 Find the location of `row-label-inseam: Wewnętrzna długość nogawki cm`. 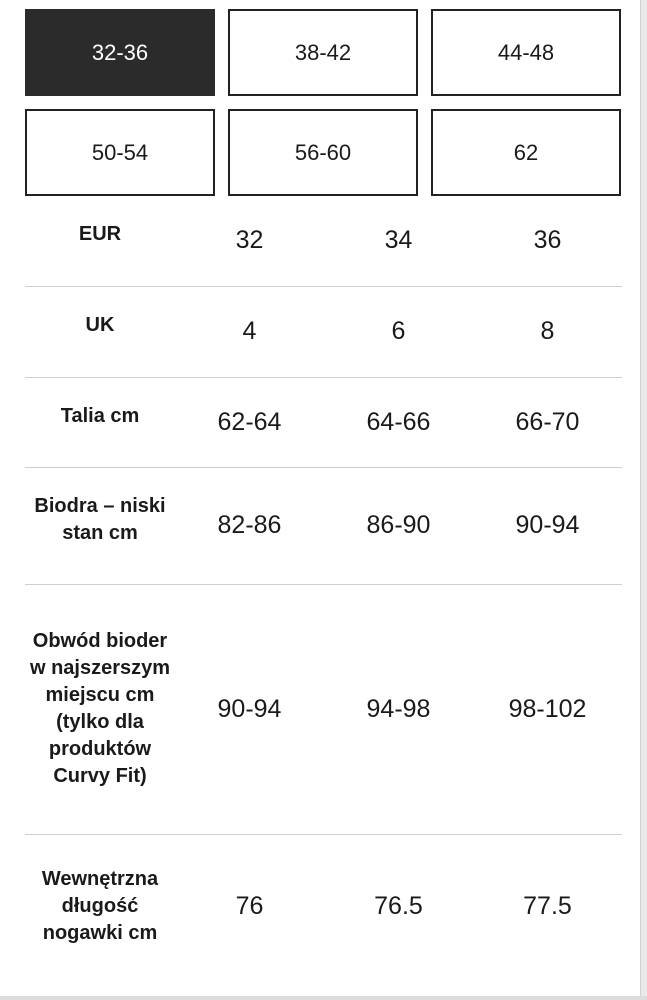

row-label-inseam: Wewnętrzna długość nogawki cm is located at coordinates (100, 906).